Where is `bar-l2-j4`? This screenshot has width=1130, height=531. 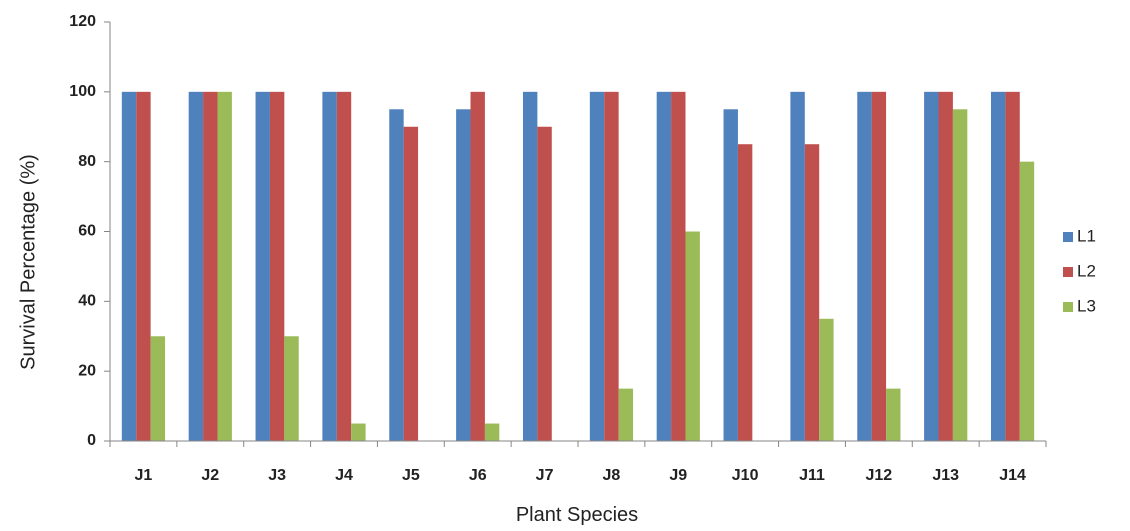 bar-l2-j4 is located at coordinates (344, 266).